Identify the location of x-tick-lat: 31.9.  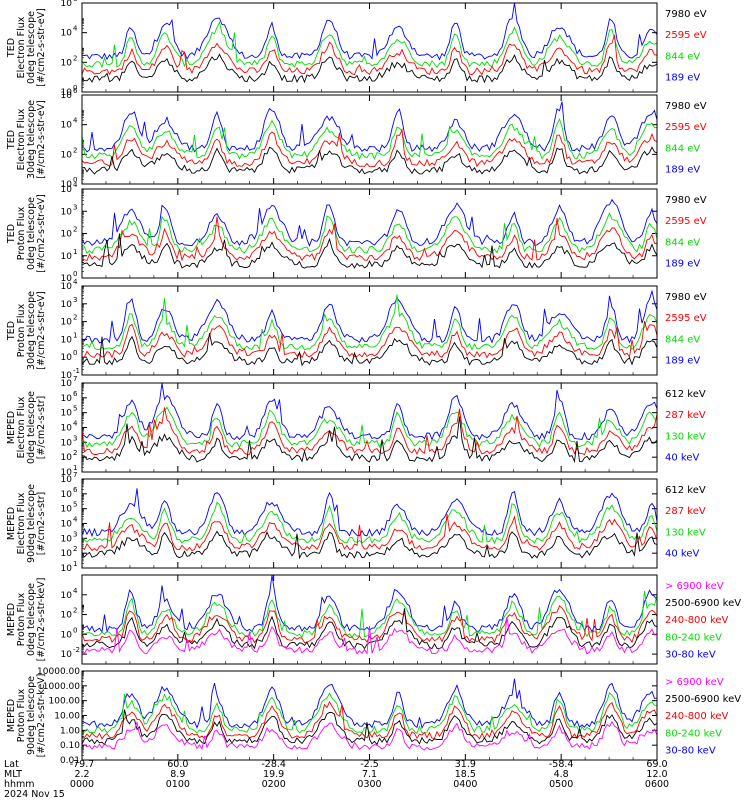
(465, 764).